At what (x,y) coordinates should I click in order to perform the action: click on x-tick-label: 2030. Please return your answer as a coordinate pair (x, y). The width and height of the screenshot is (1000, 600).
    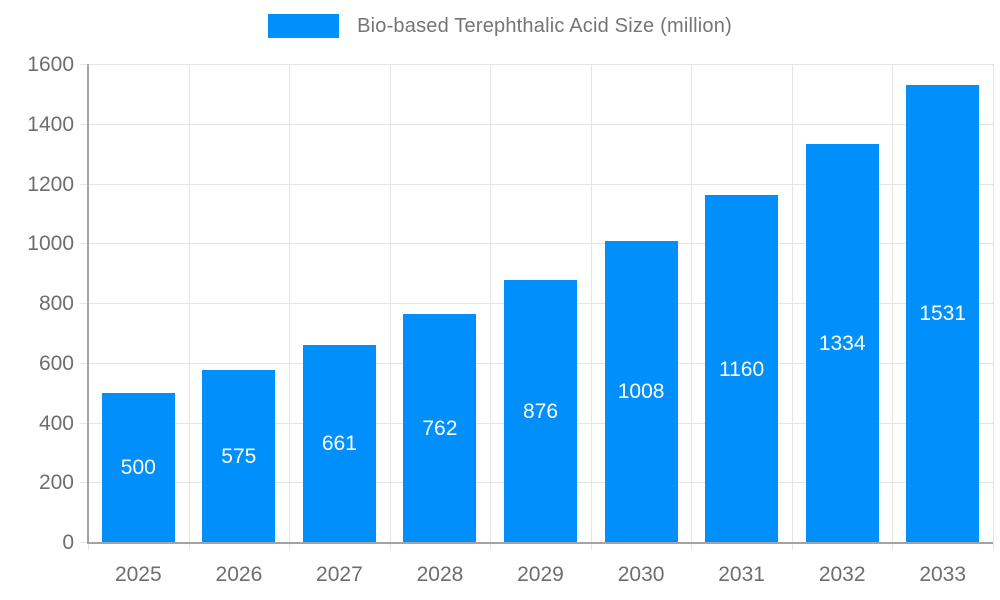
    Looking at the image, I should click on (641, 574).